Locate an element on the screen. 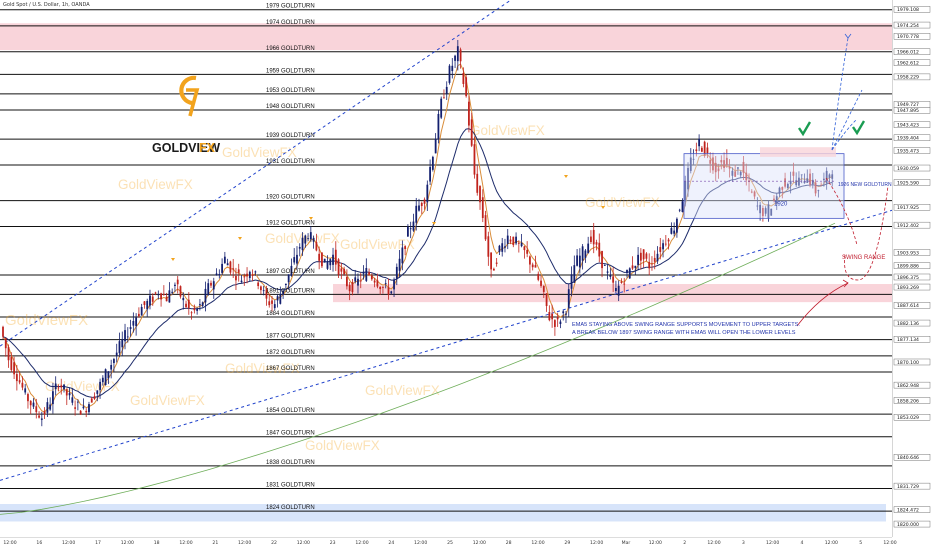  time-tick-label: 18 is located at coordinates (157, 543).